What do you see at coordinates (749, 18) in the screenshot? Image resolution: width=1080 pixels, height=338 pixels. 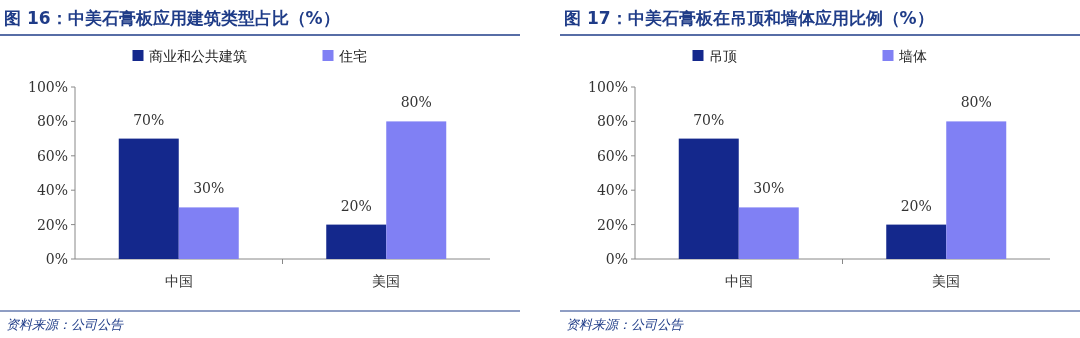 I see `chart-title: 图 17：中美石膏板在吊顶和墙体应用比例（%）` at bounding box center [749, 18].